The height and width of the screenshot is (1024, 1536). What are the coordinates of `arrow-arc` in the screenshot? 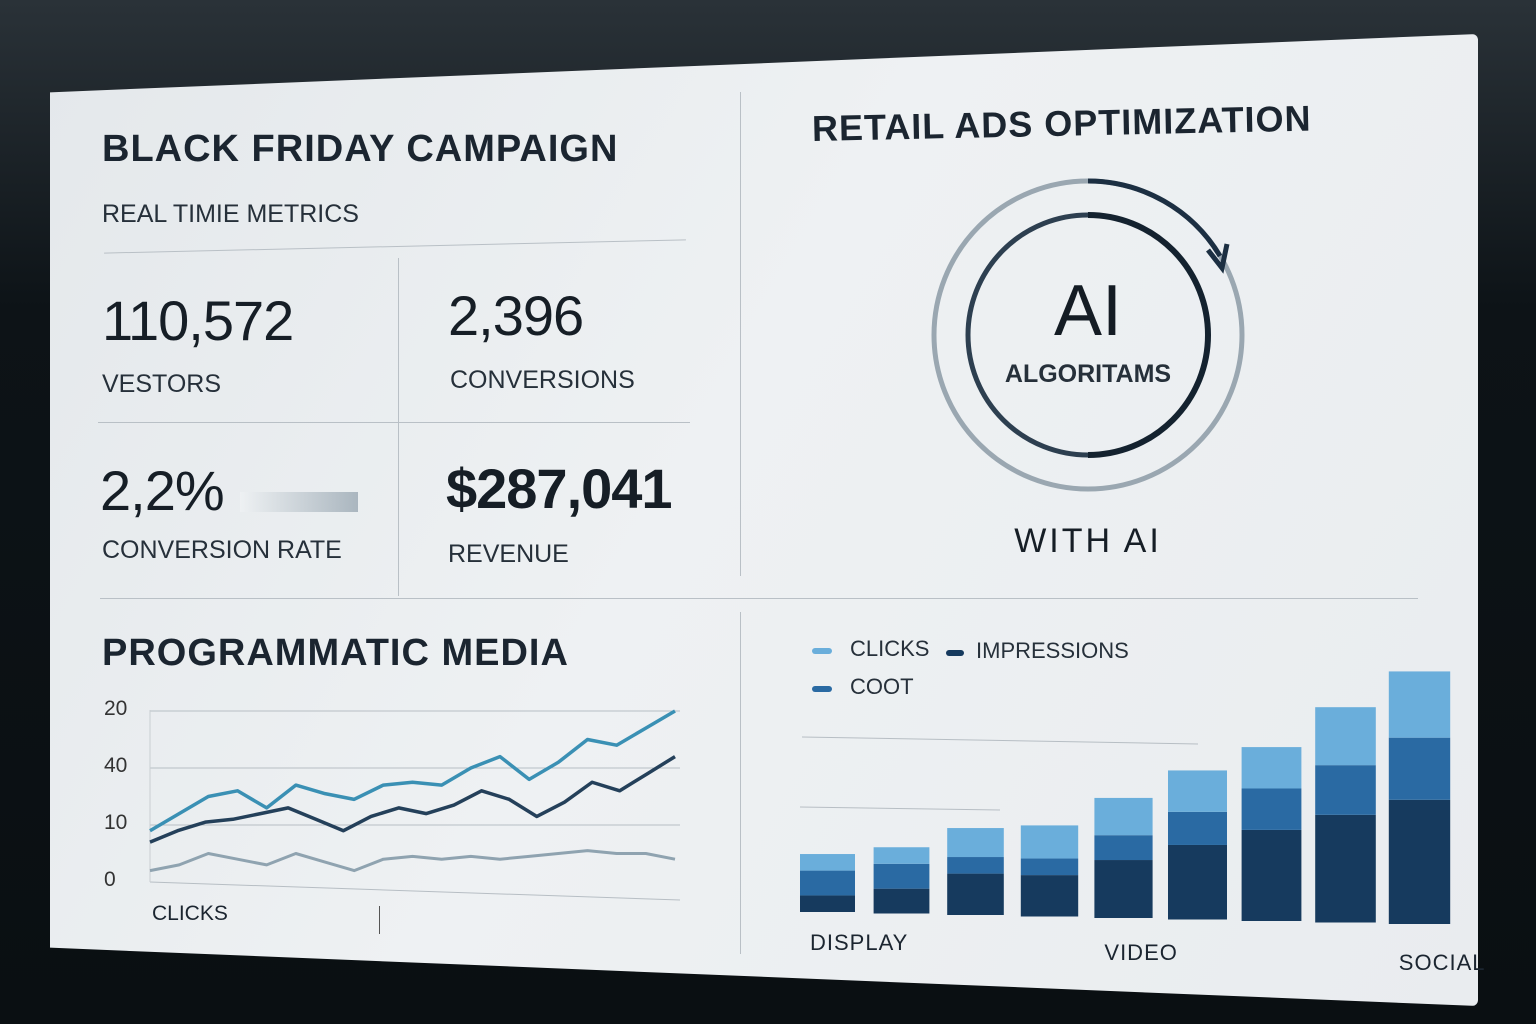 It's located at (1155, 218).